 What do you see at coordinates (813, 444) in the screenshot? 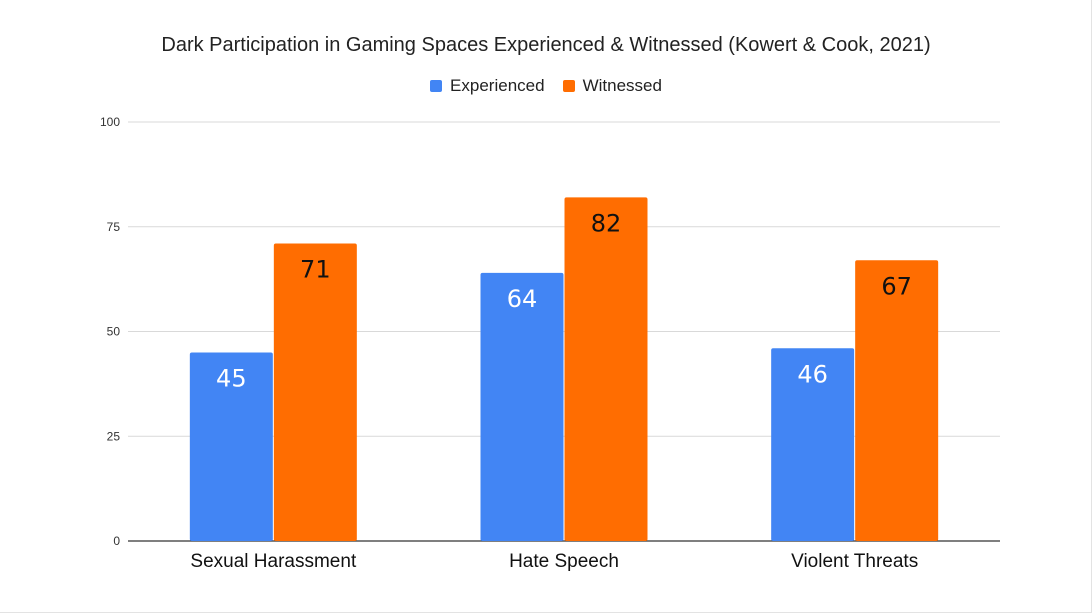
I see `bar-experienced-violent-threats` at bounding box center [813, 444].